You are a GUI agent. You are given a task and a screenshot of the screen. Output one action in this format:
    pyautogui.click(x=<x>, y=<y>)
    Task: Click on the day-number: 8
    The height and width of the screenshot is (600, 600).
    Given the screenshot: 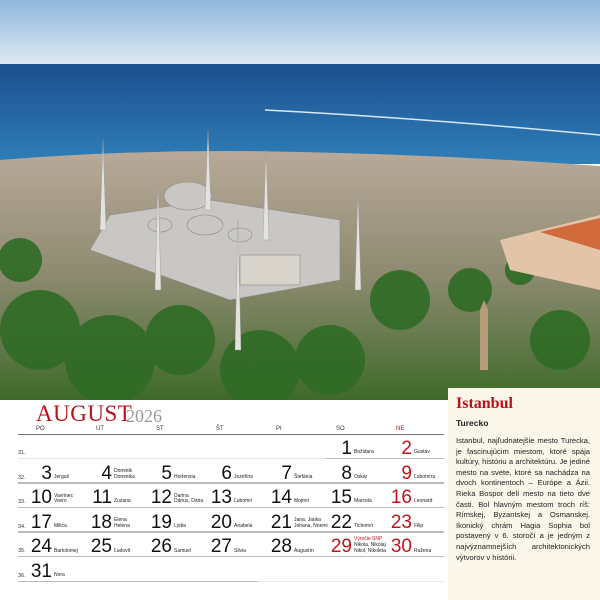 What is the action you would take?
    pyautogui.click(x=346, y=473)
    